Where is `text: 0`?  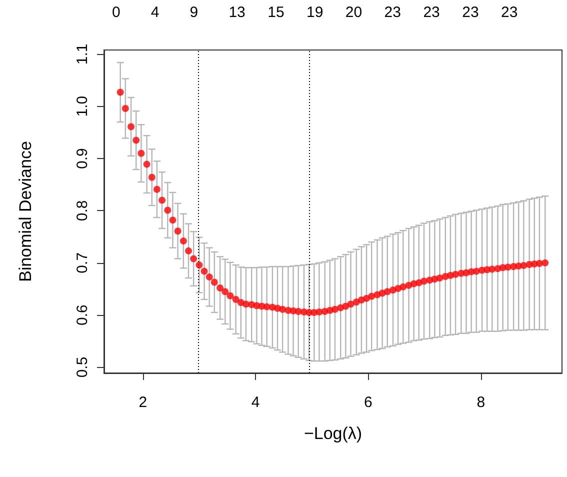
text: 0 is located at coordinates (116, 12).